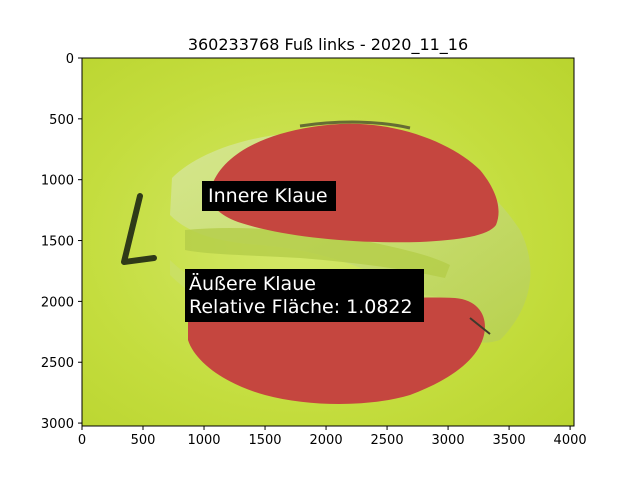 Image resolution: width=640 pixels, height=480 pixels. I want to click on y-tick-label: 1500, so click(57, 242).